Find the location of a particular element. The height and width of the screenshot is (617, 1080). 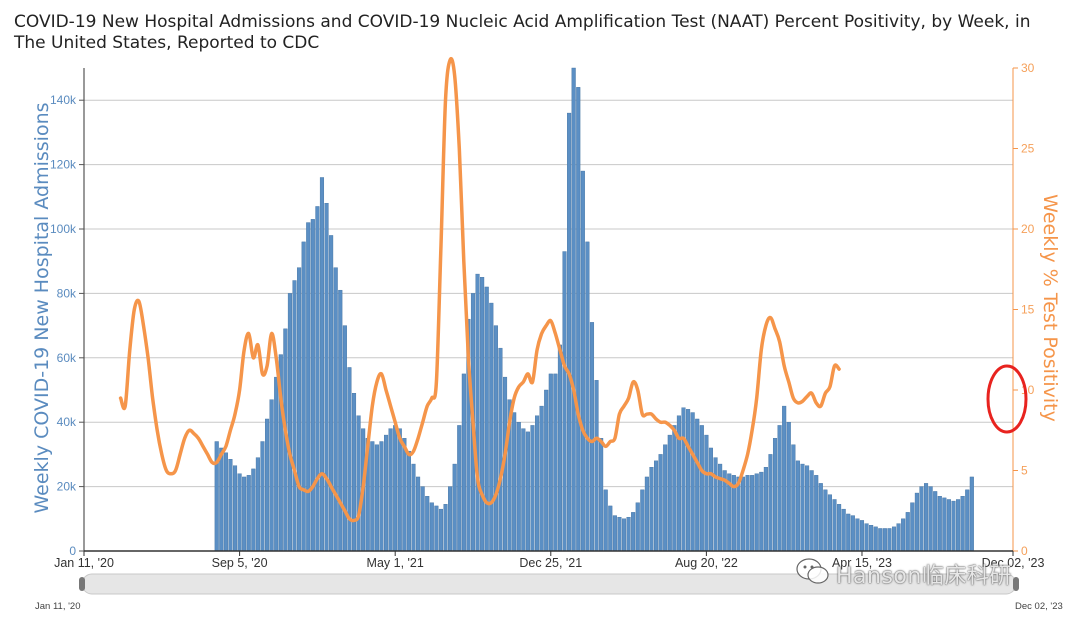

range-slider is located at coordinates (549, 584).